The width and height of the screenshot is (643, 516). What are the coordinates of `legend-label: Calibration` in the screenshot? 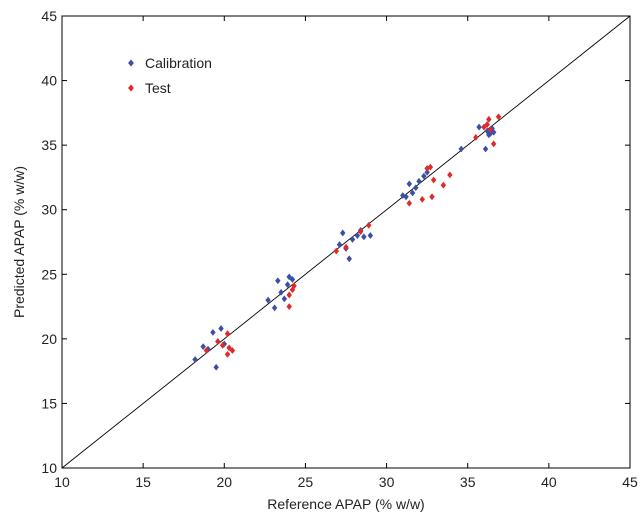 It's located at (178, 63).